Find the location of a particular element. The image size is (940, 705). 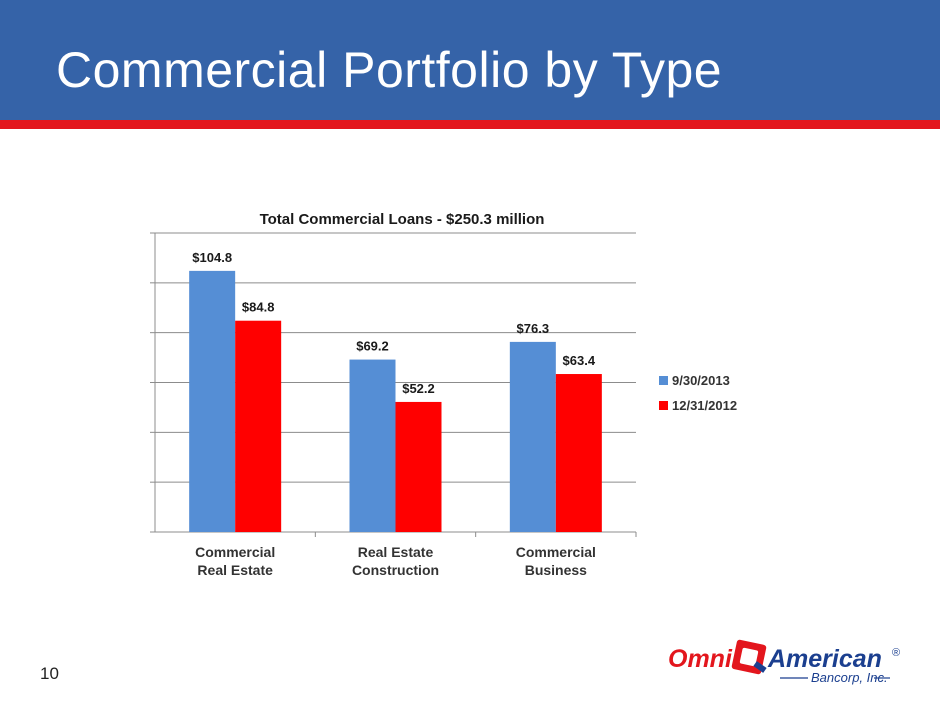

header-rule is located at coordinates (470, 124).